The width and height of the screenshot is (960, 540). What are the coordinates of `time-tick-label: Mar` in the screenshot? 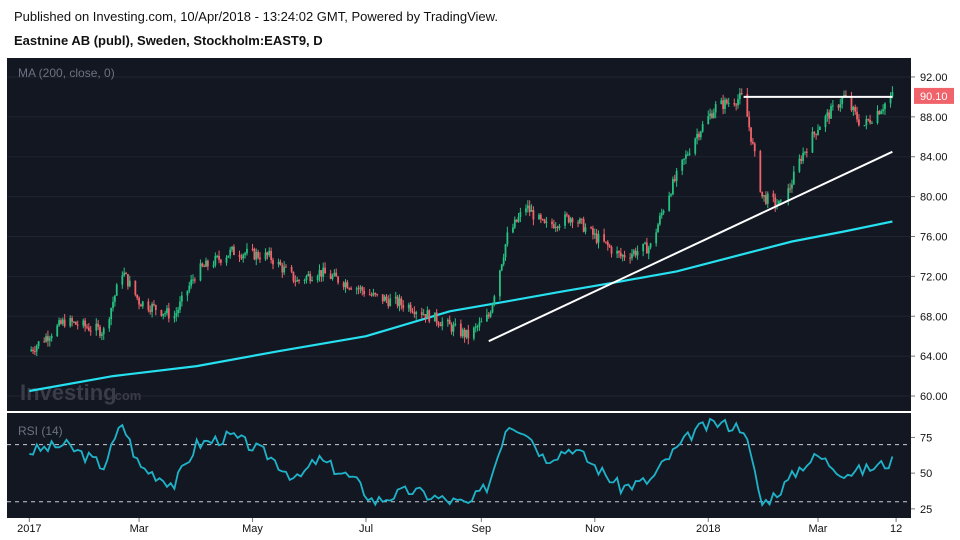 It's located at (818, 529).